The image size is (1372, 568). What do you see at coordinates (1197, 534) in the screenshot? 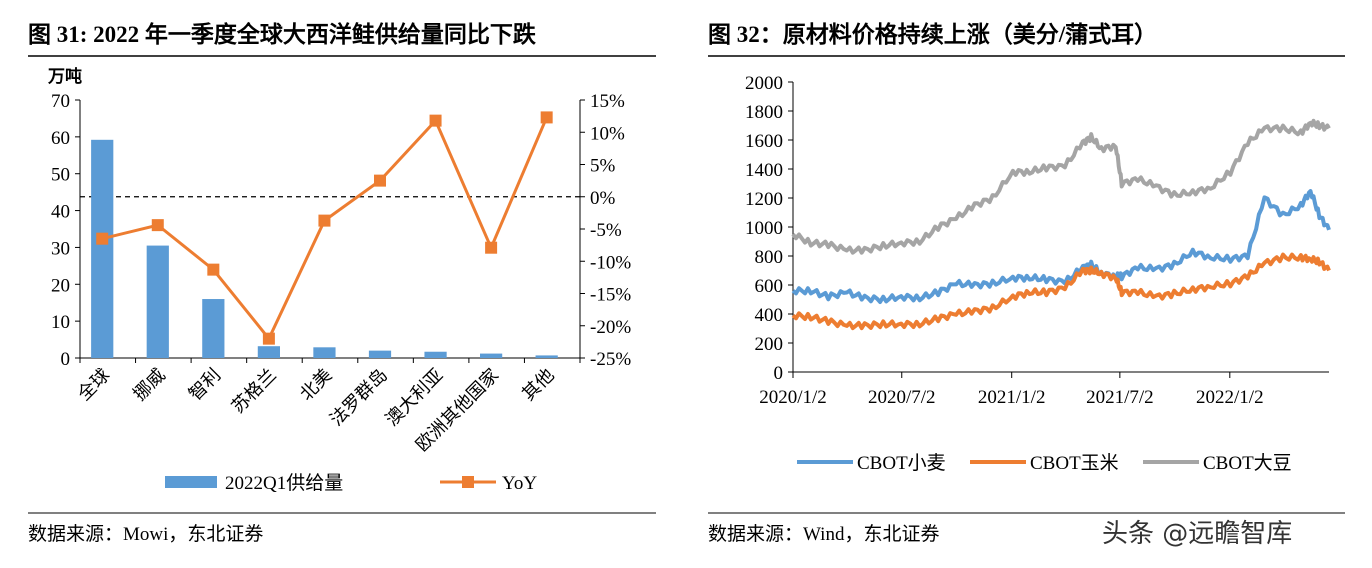
I see `watermark: 头条 @远瞻智库` at bounding box center [1197, 534].